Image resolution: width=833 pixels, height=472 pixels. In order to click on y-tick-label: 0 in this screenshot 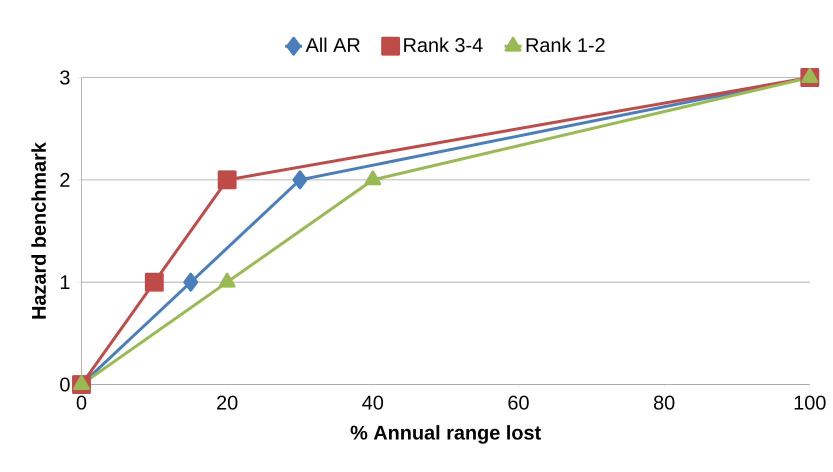, I will do `click(65, 385)`.